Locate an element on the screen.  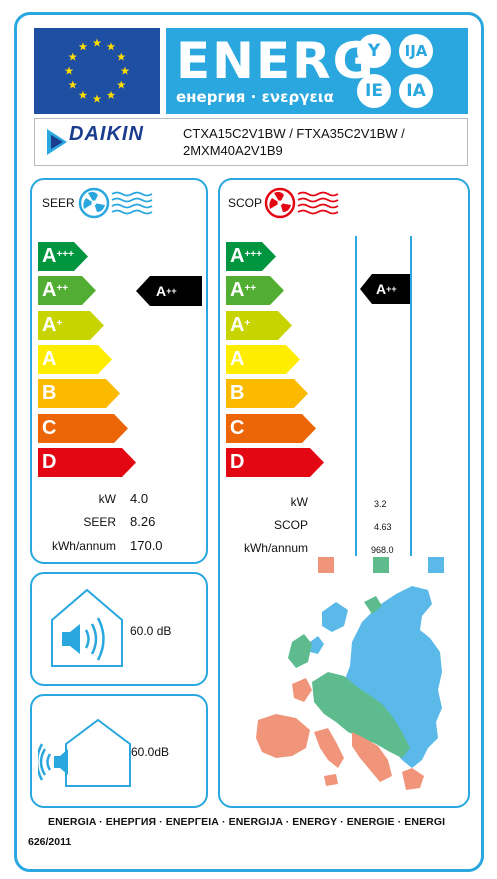
cooling-class-label: C is located at coordinates (49, 427).